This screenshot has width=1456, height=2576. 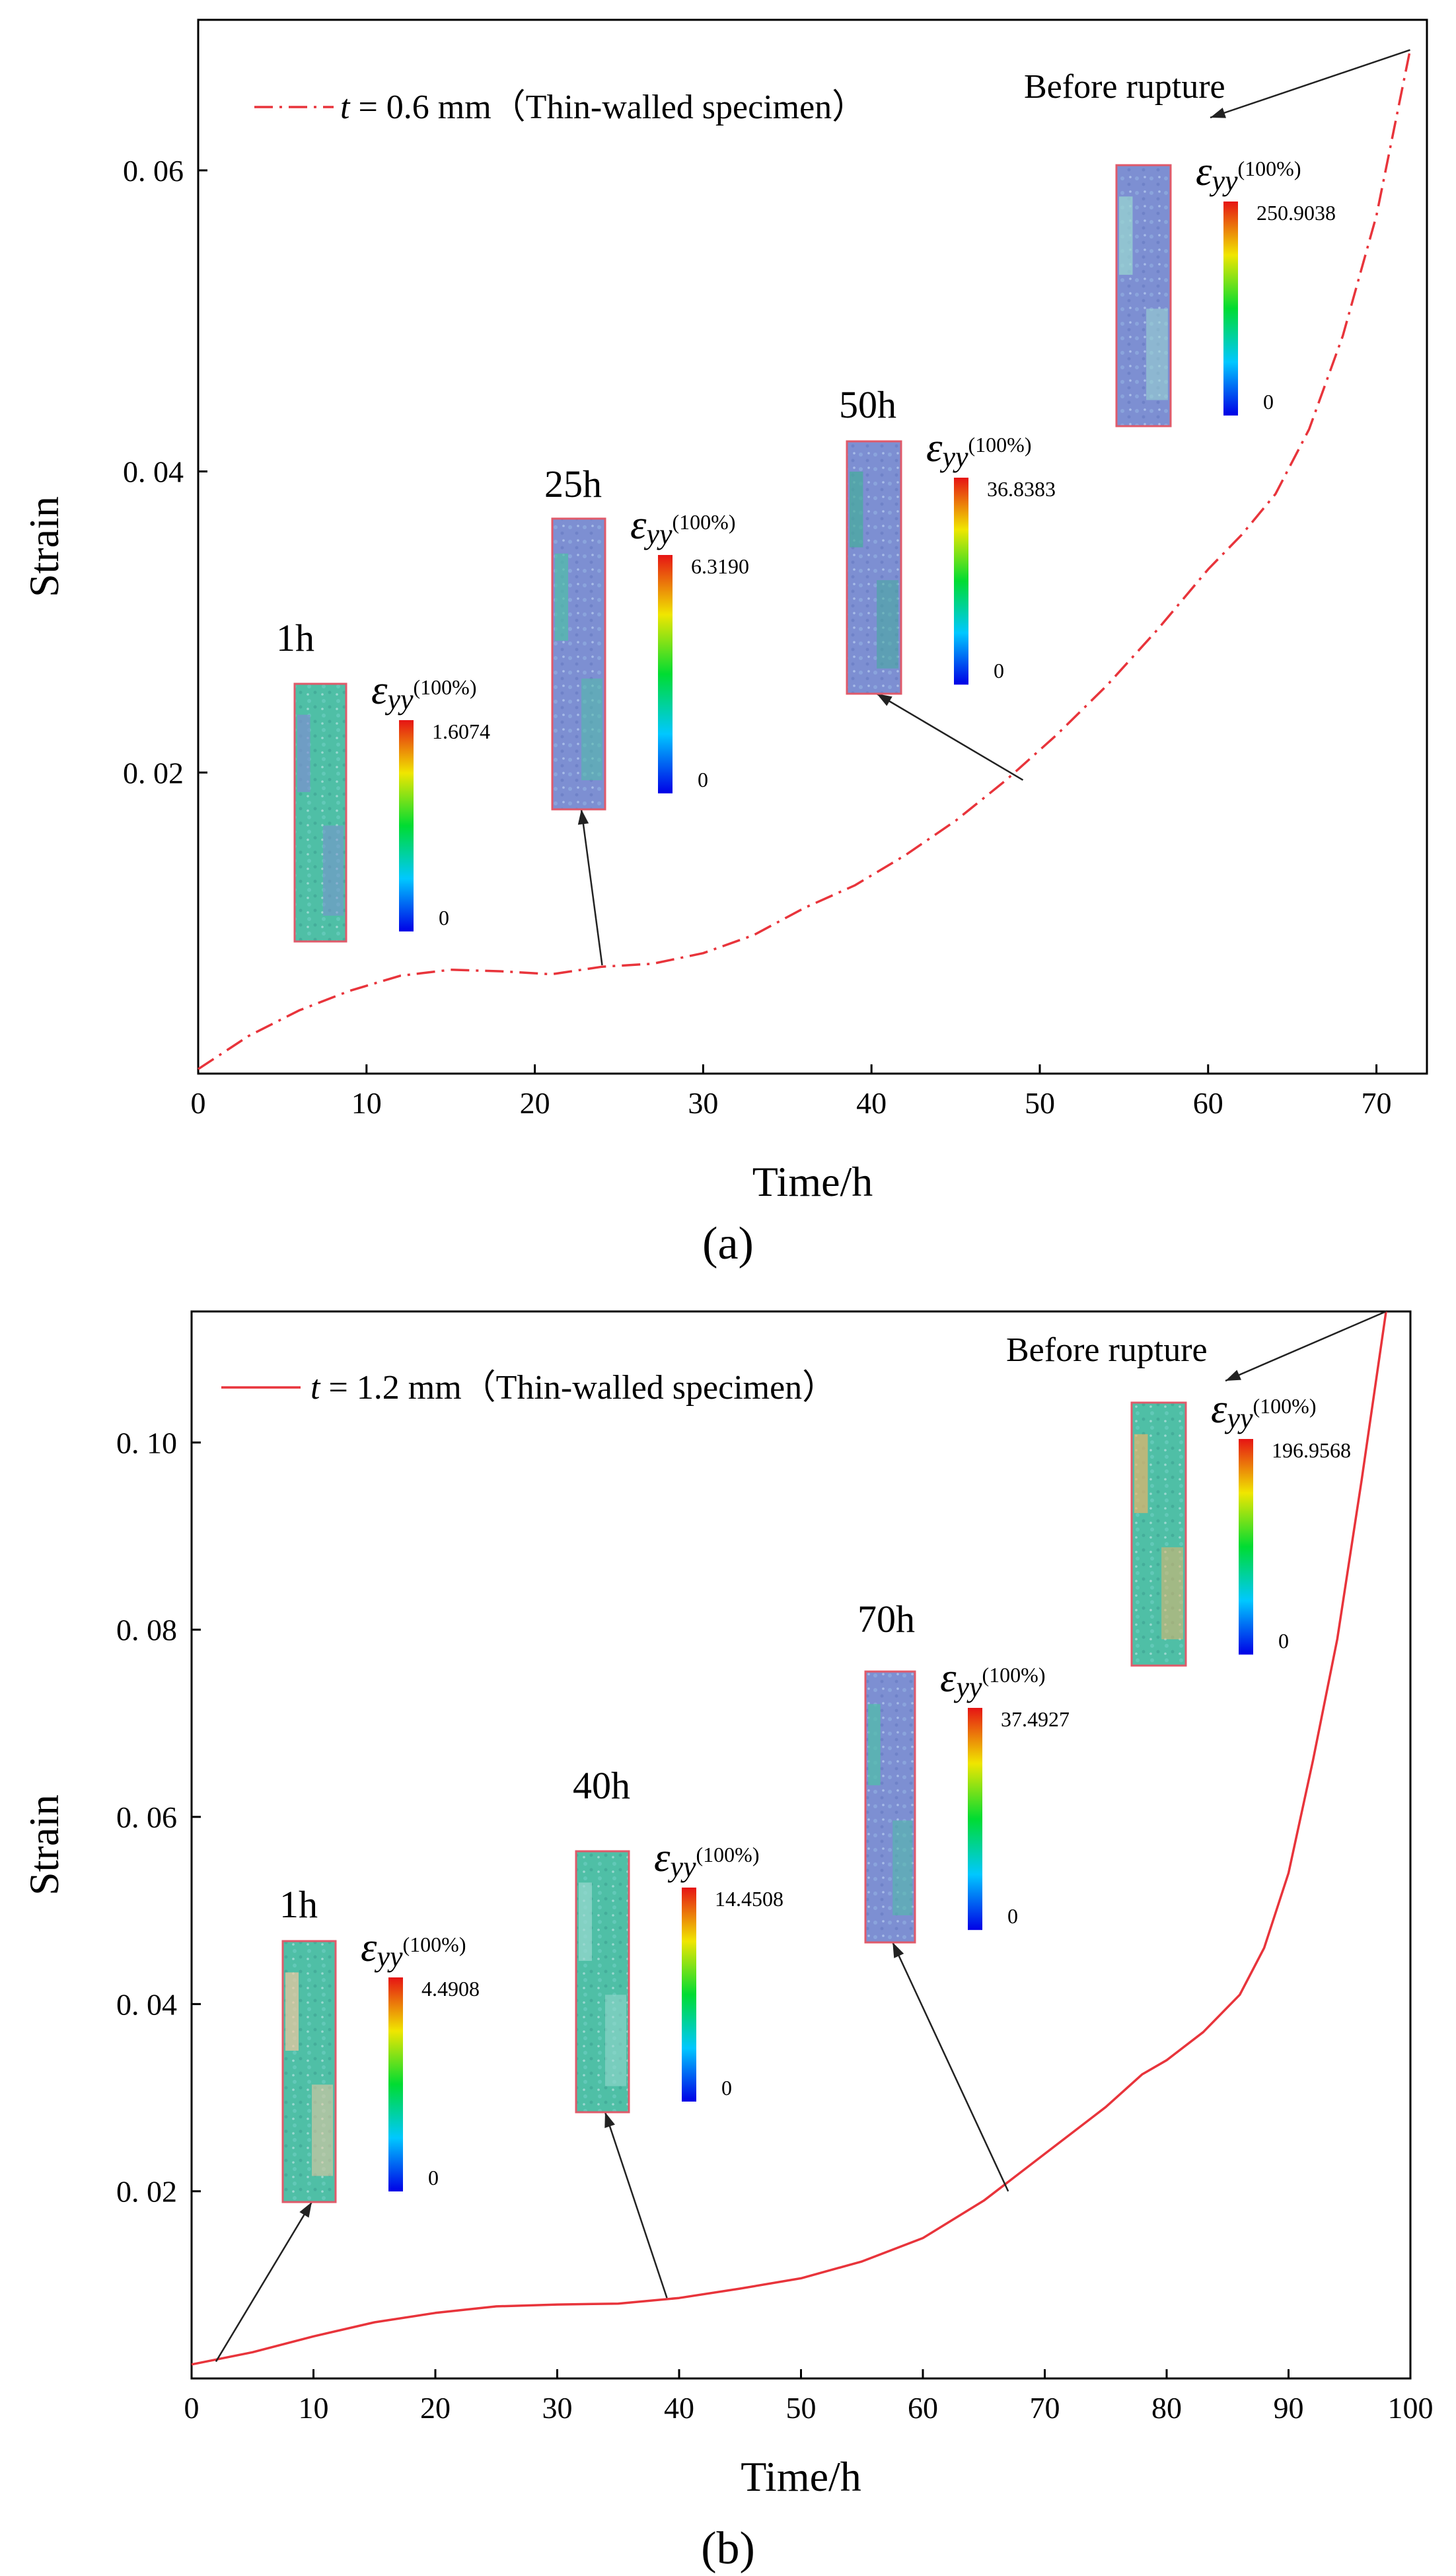 I want to click on x-tick-label: 50, so click(x=801, y=2408).